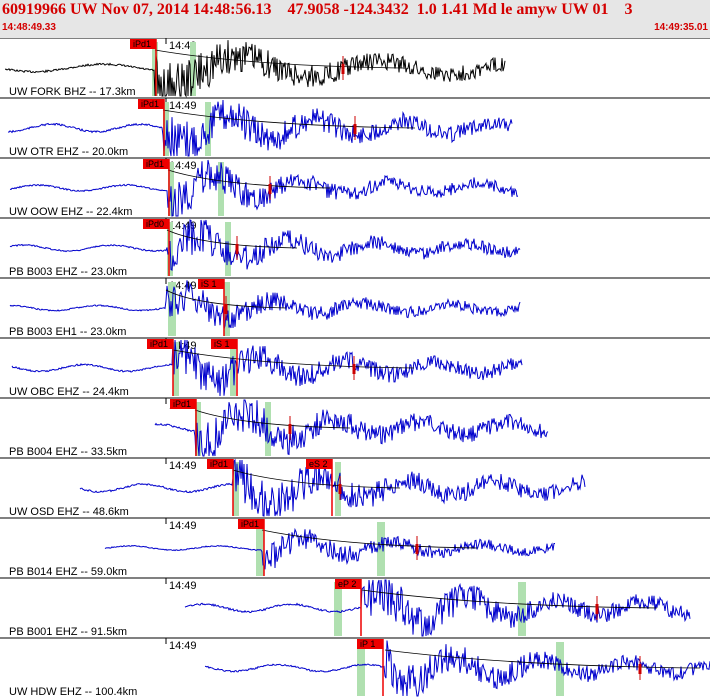 This screenshot has width=710, height=698. I want to click on pick-label: eS 2, so click(318, 464).